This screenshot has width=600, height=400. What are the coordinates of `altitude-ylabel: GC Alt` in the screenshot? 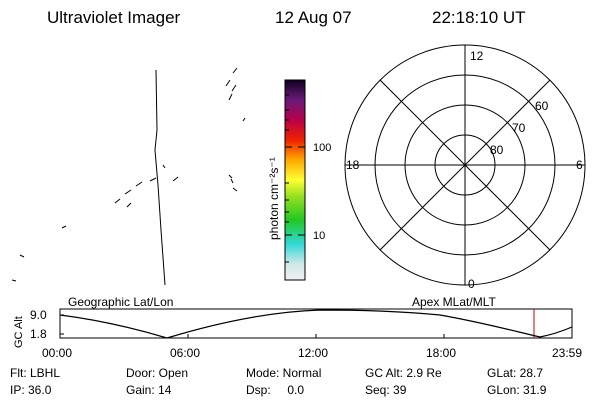 It's located at (19, 332).